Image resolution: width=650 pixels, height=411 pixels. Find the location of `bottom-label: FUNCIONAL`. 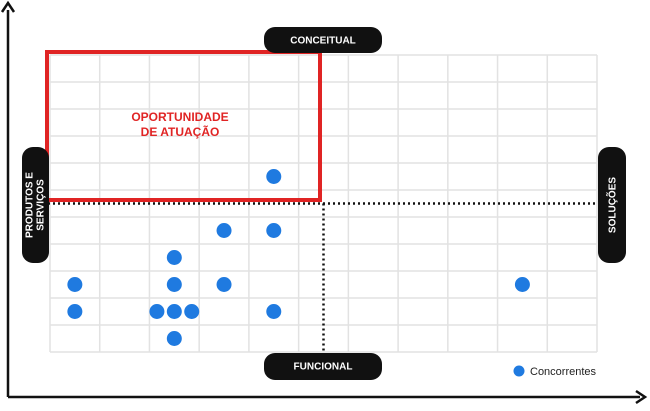

bottom-label: FUNCIONAL is located at coordinates (323, 367).